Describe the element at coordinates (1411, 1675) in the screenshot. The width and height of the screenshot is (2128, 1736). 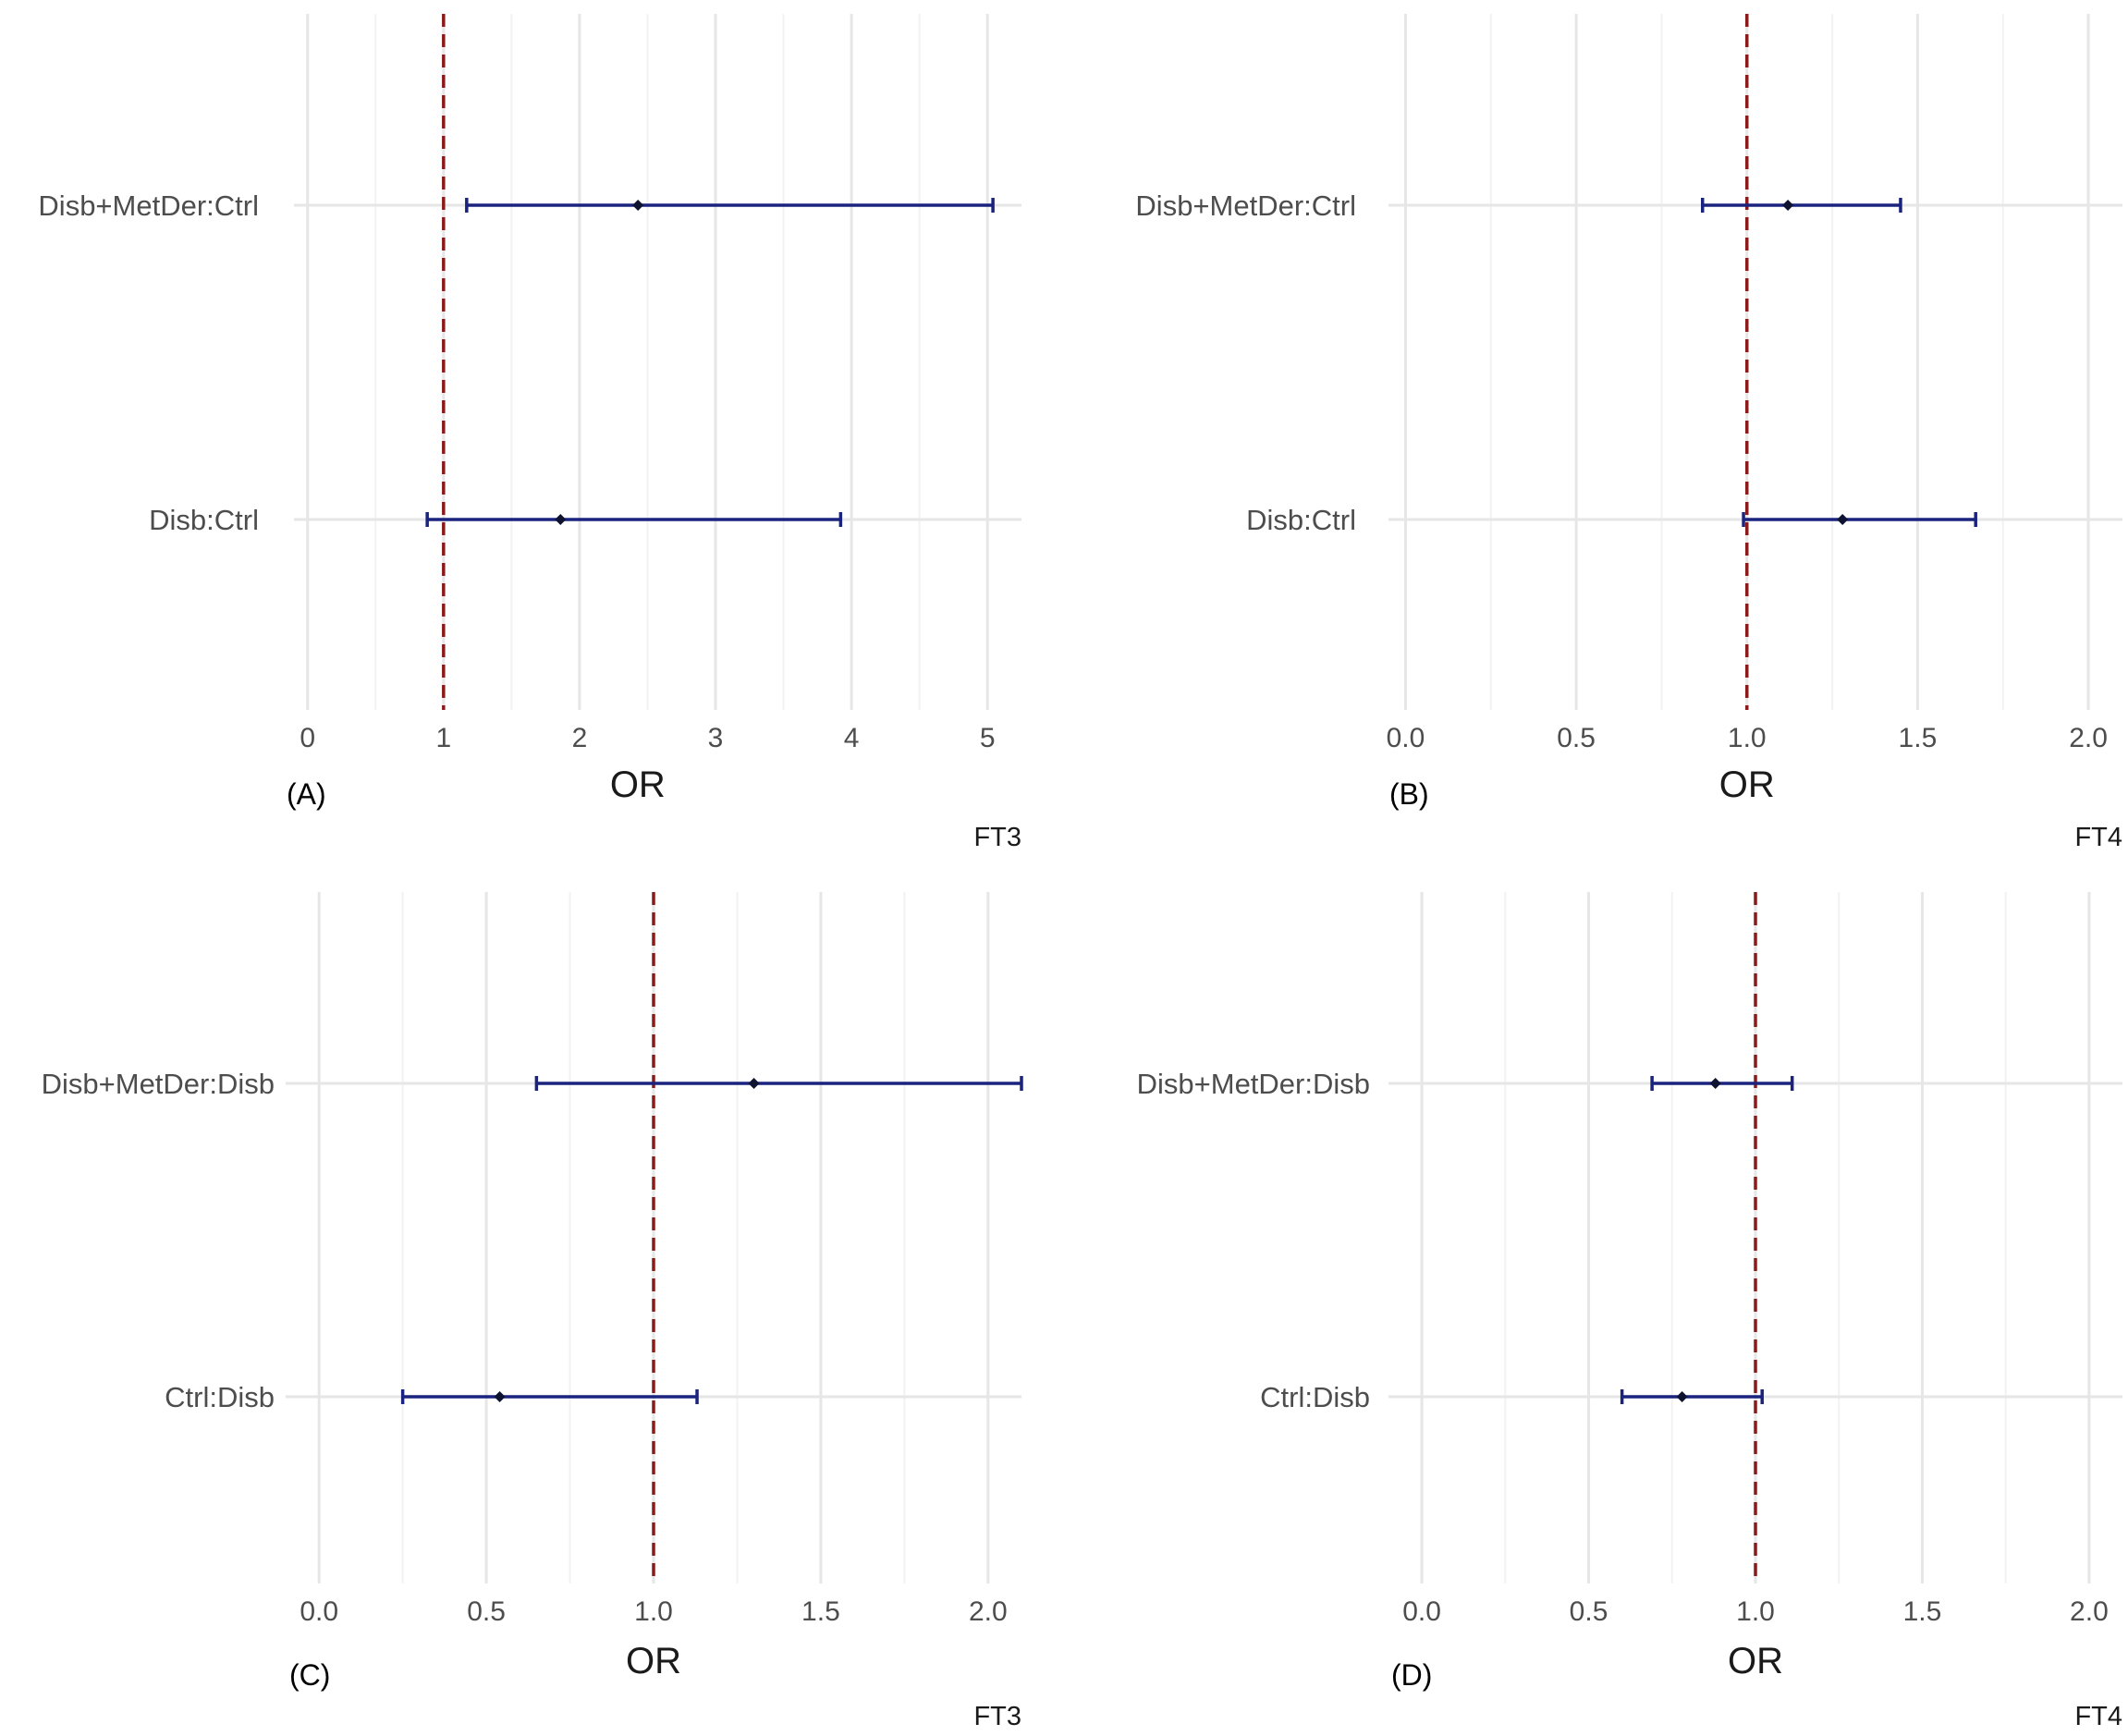
I see `panel-label: (D)` at that location.